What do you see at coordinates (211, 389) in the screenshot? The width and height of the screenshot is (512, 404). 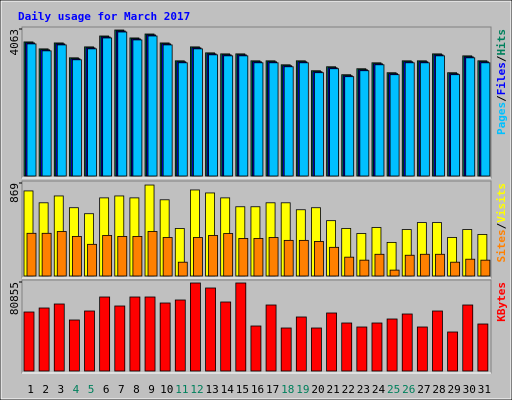 I see `x-tick-label: 13` at bounding box center [211, 389].